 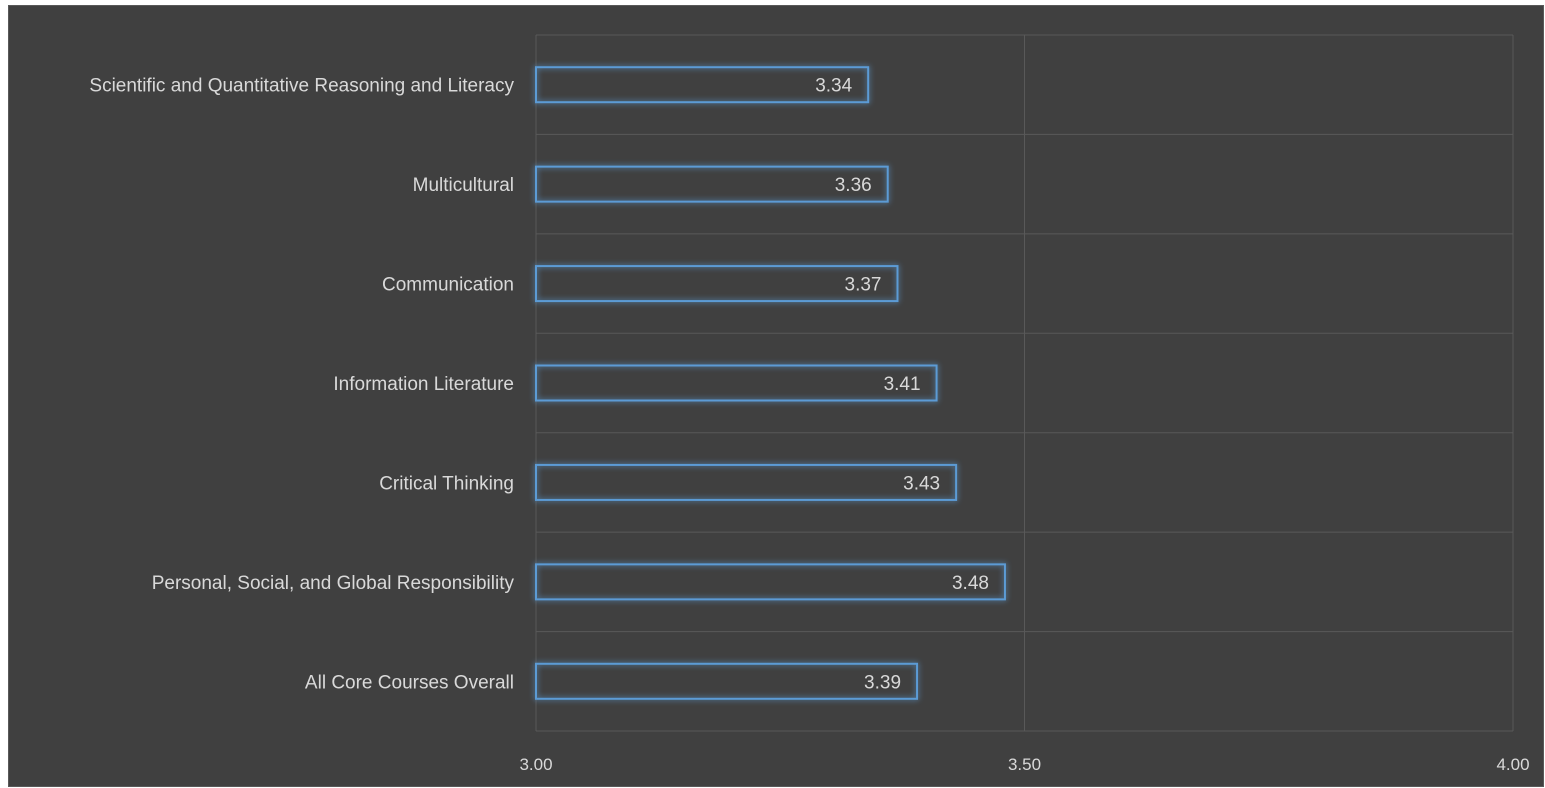 I want to click on category-label: Information Literature, so click(x=423, y=384).